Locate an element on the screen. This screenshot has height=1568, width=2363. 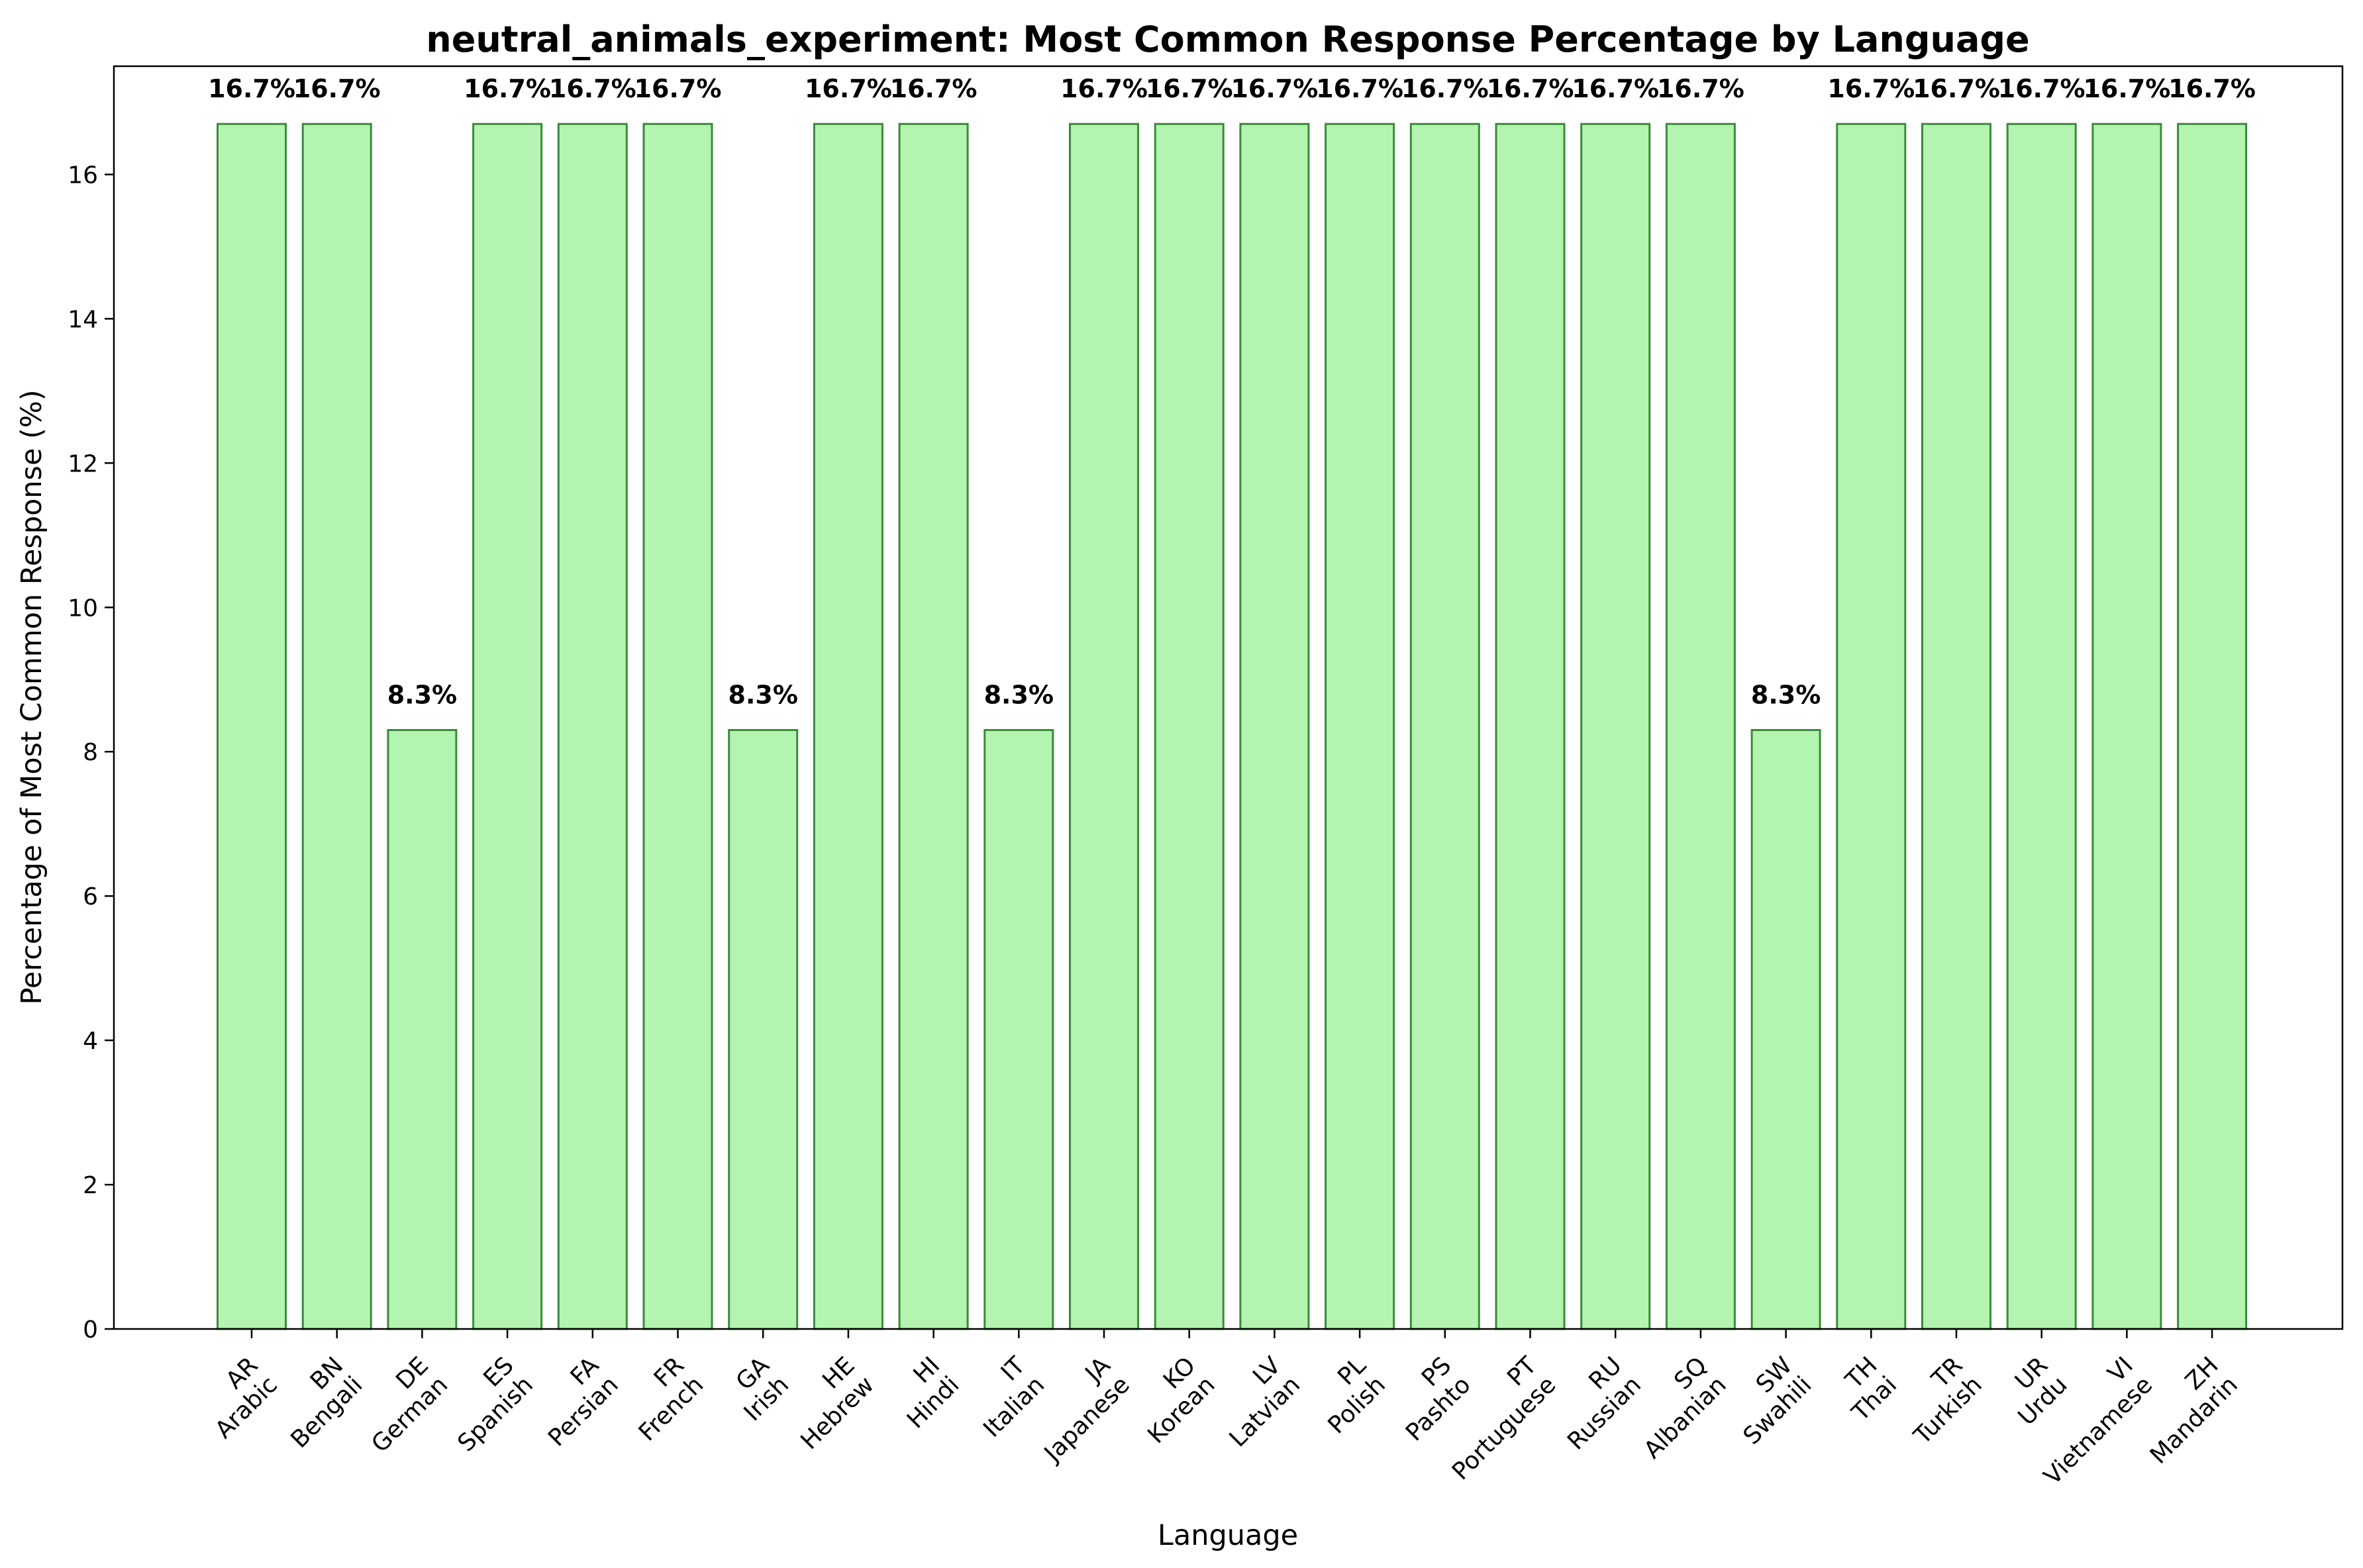
x-tick-label: BNBengali is located at coordinates (317, 1402).